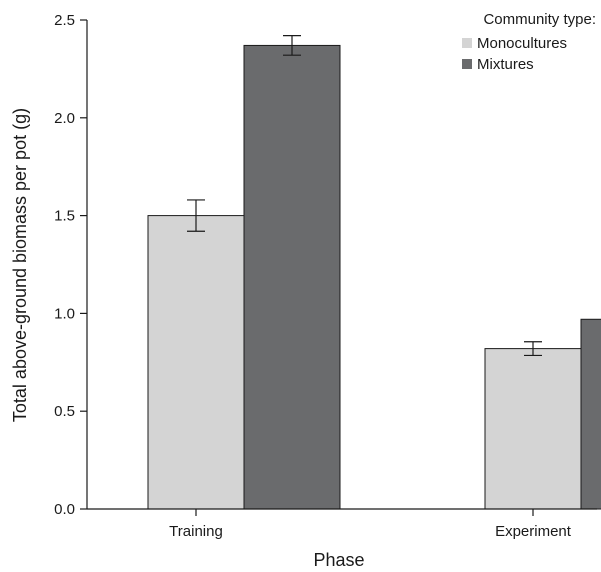 The image size is (601, 572). What do you see at coordinates (505, 64) in the screenshot?
I see `legend-label-mixtures: Mixtures` at bounding box center [505, 64].